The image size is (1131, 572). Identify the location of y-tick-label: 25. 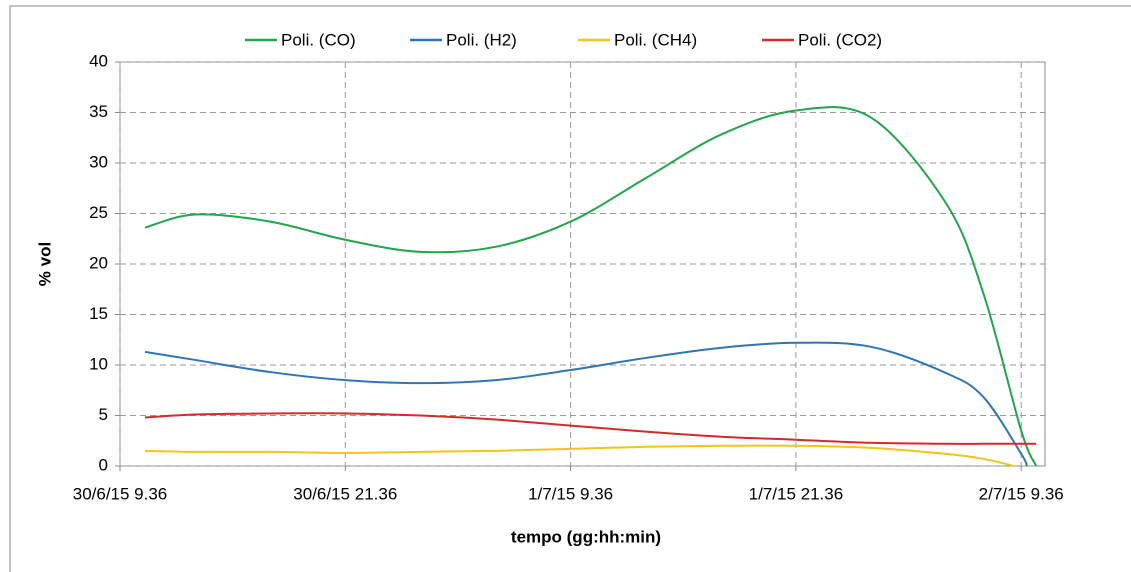
(98, 212).